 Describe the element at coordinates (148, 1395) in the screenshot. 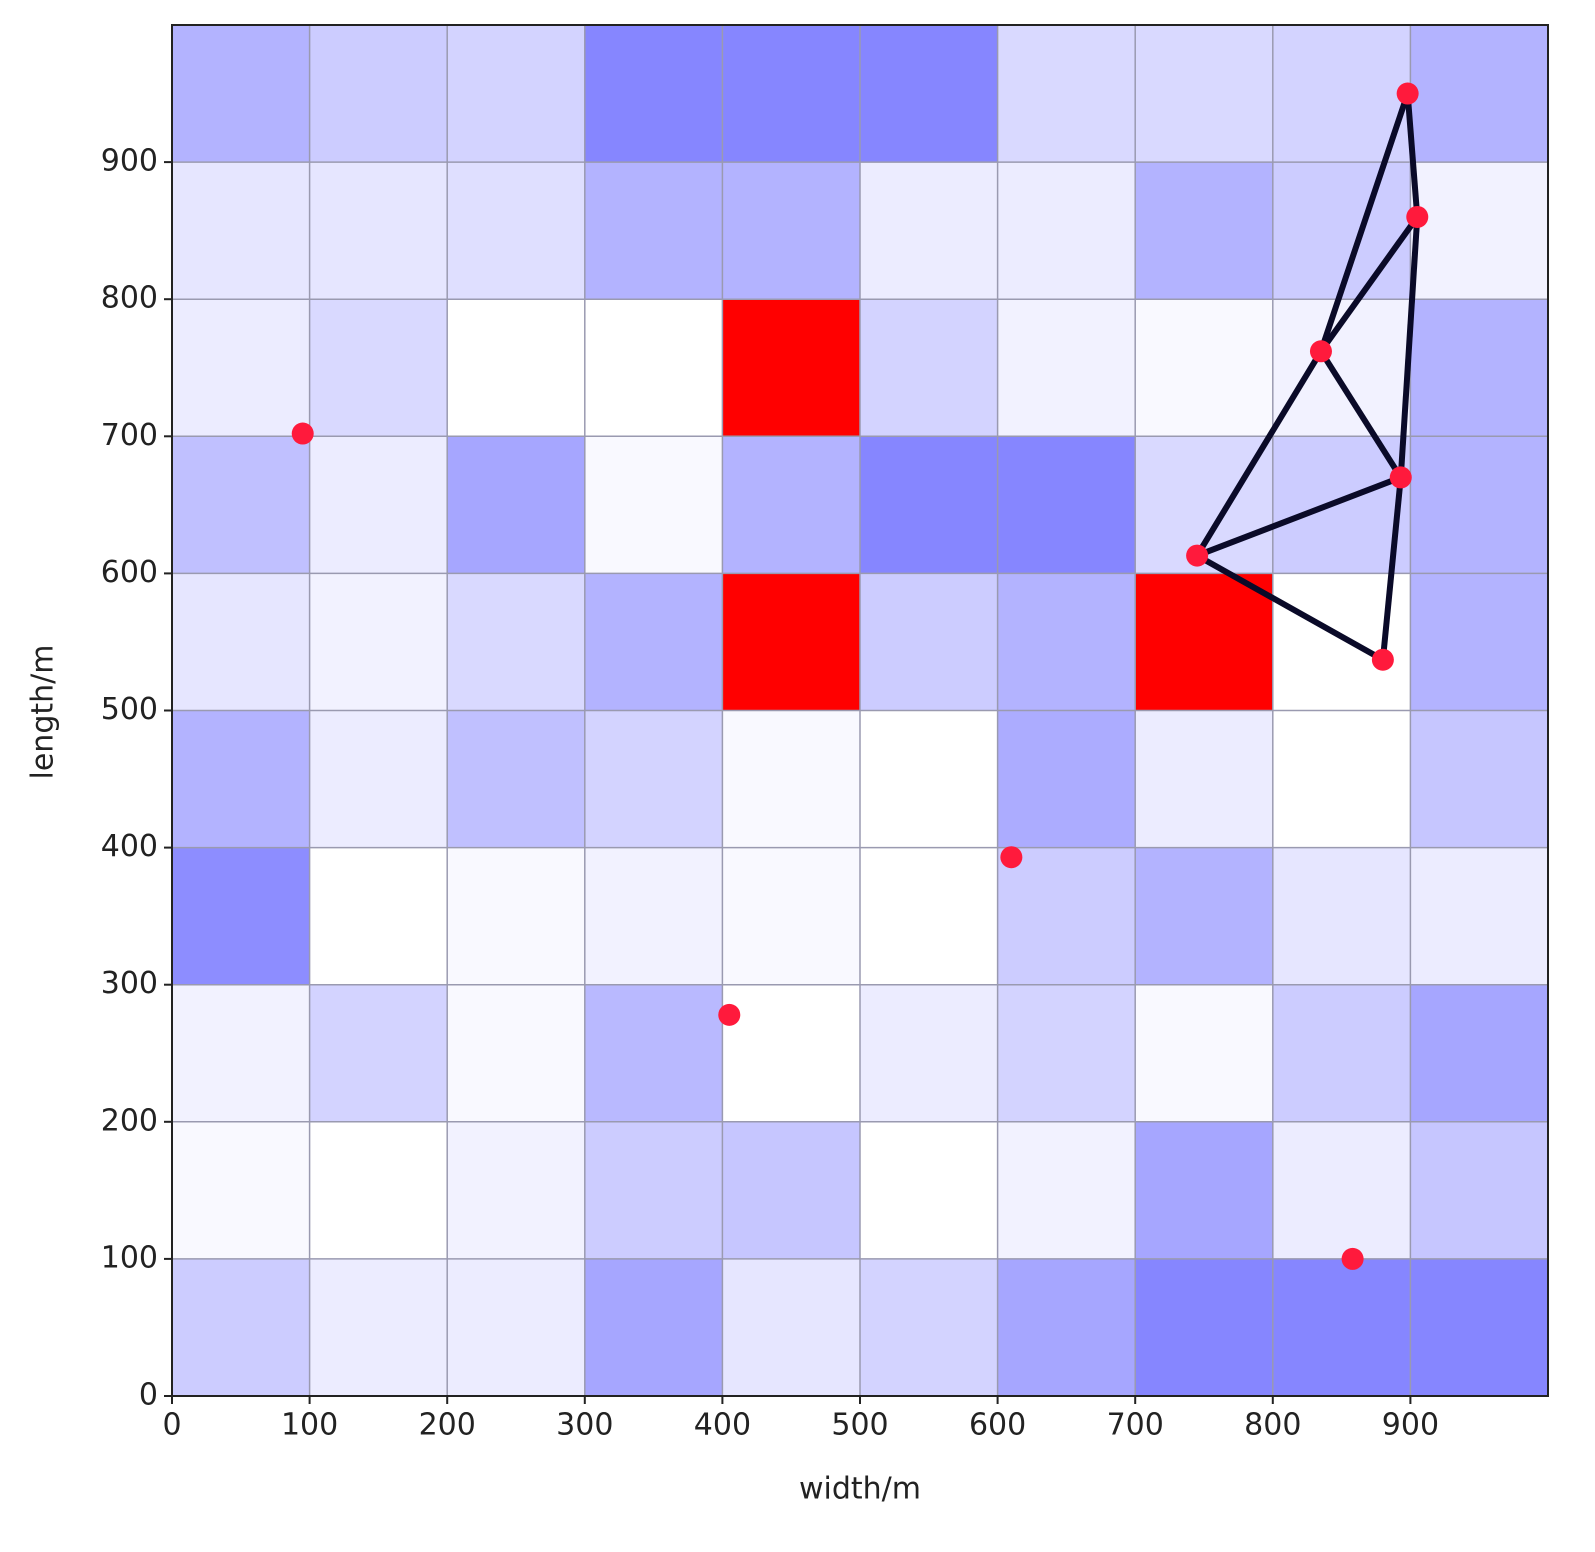

I see `y-tick-label: 0` at that location.